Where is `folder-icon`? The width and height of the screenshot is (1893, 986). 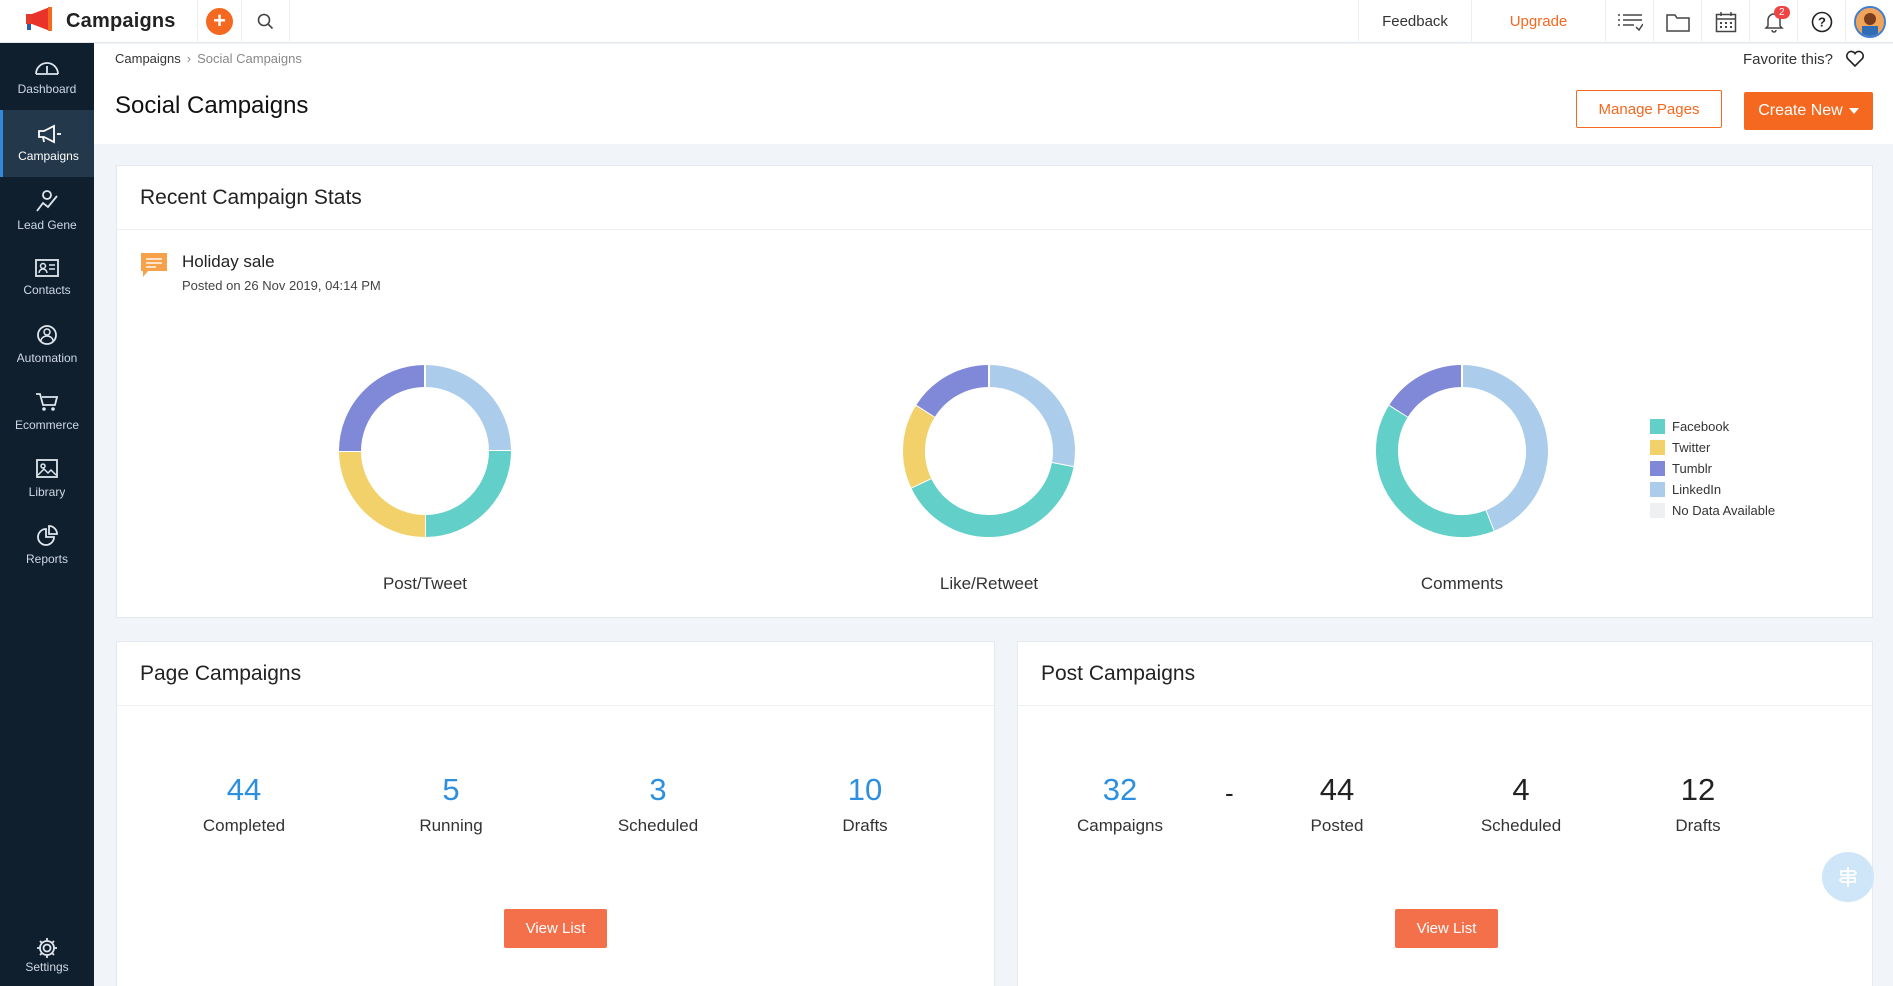
folder-icon is located at coordinates (1677, 22).